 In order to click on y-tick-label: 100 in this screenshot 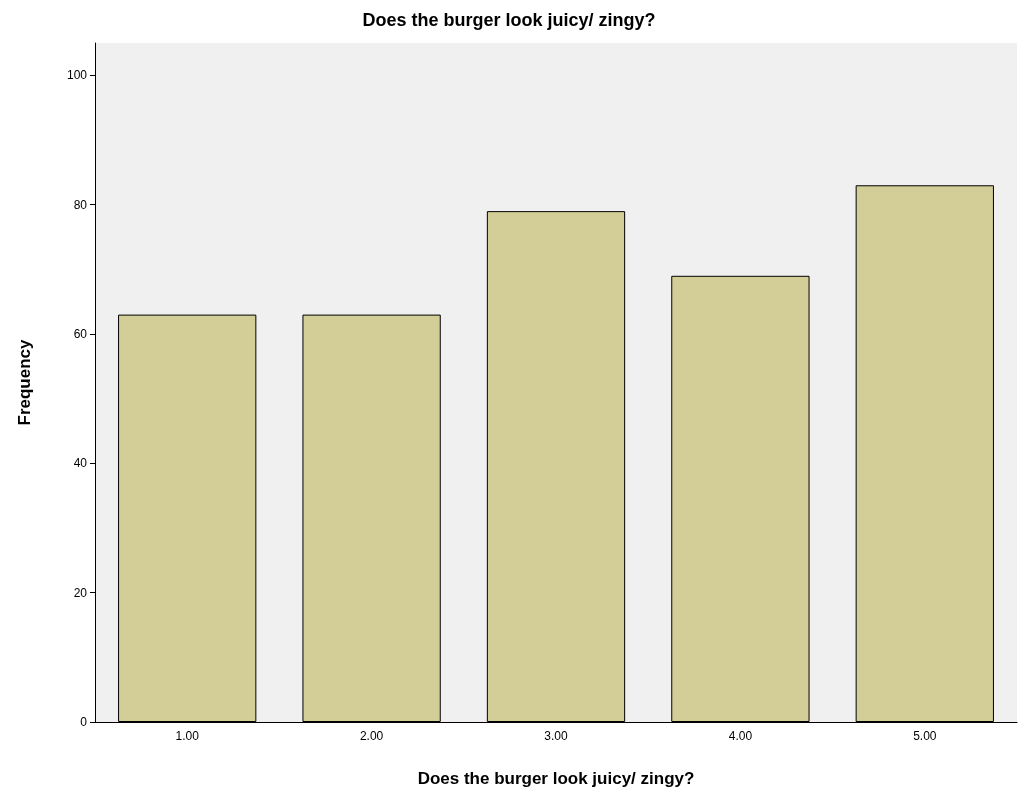, I will do `click(77, 75)`.